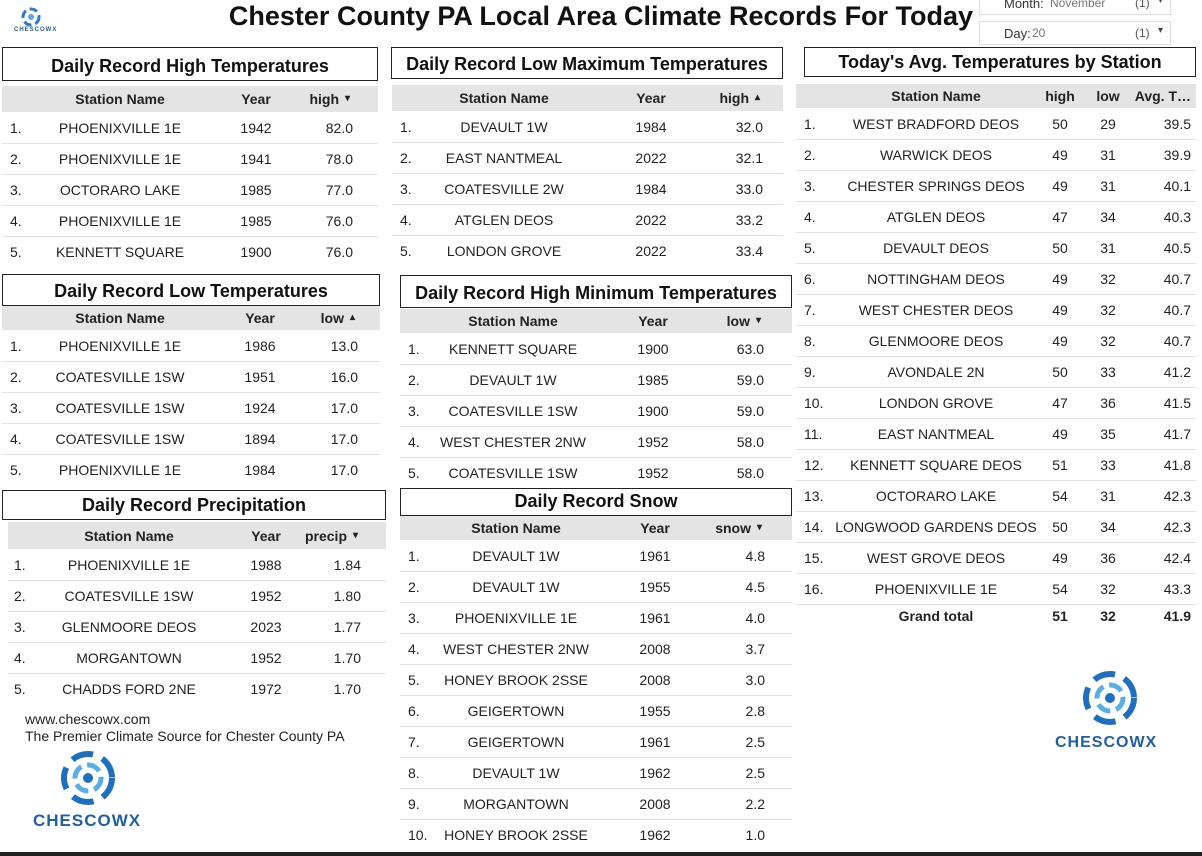 This screenshot has height=856, width=1202. I want to click on table-cell: 40.7, so click(1177, 309).